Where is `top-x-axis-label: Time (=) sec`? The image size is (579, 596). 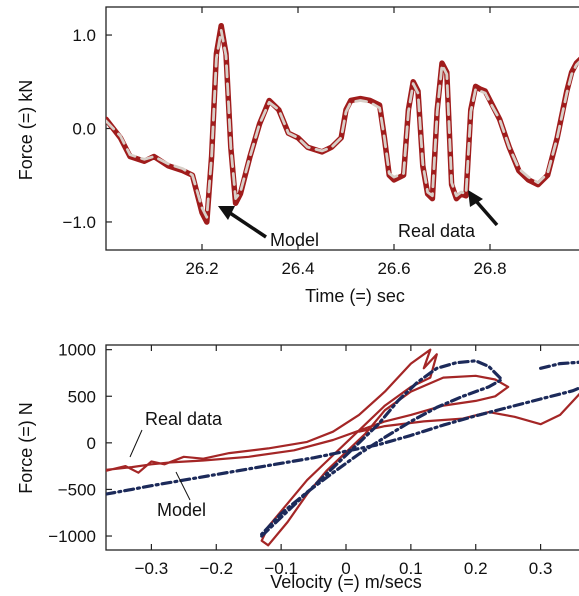
top-x-axis-label: Time (=) sec is located at coordinates (355, 296).